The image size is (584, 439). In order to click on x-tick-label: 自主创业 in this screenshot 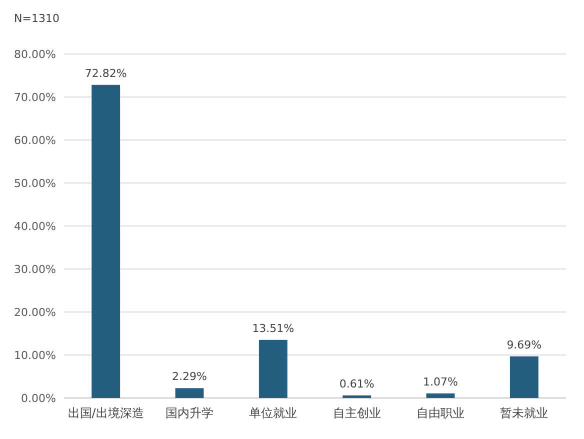, I will do `click(356, 413)`.